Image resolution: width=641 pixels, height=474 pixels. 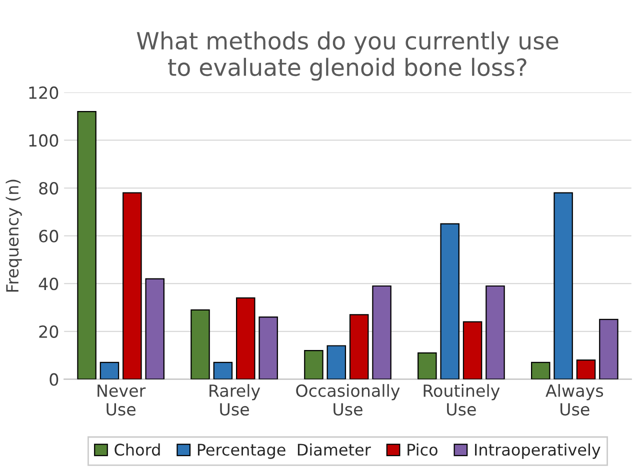 What do you see at coordinates (14, 236) in the screenshot?
I see `y-axis-title: Frequency (n)` at bounding box center [14, 236].